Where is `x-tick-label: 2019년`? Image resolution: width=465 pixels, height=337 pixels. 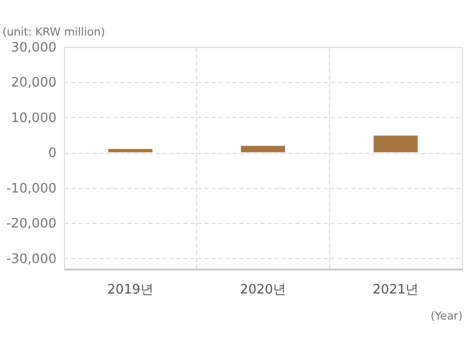
x-tick-label: 2019년 is located at coordinates (130, 290).